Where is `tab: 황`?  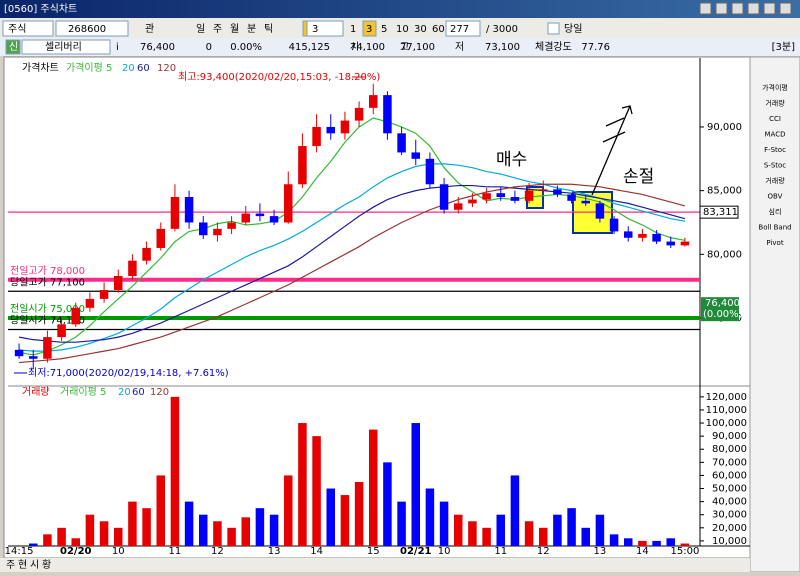 tab: 황 is located at coordinates (46, 565).